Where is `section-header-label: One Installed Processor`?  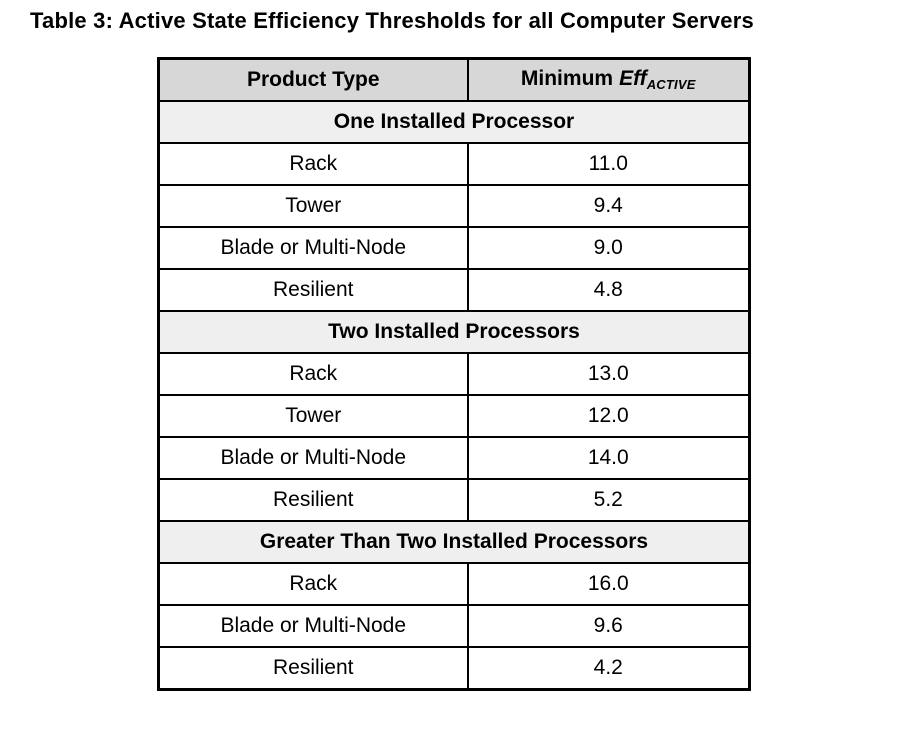
section-header-label: One Installed Processor is located at coordinates (454, 122).